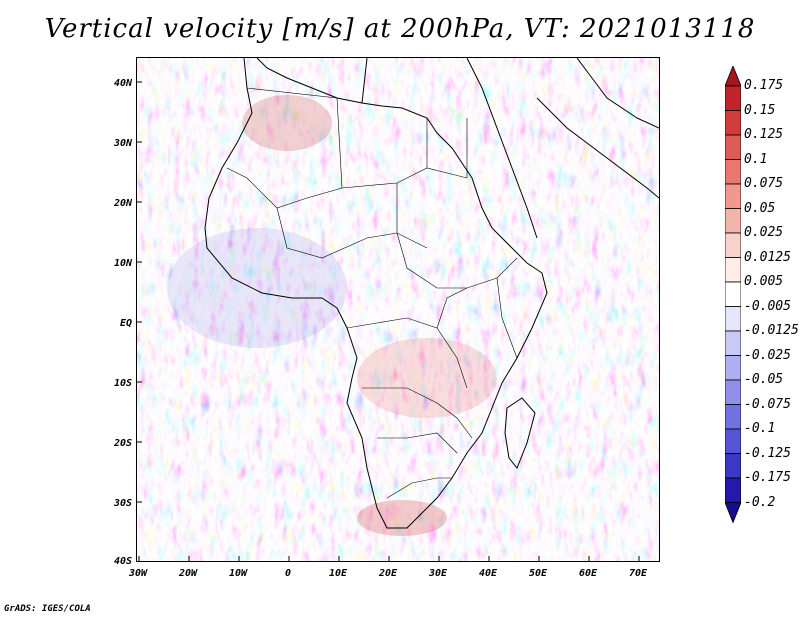 The height and width of the screenshot is (618, 800). I want to click on colorbar-label: -0.125, so click(767, 453).